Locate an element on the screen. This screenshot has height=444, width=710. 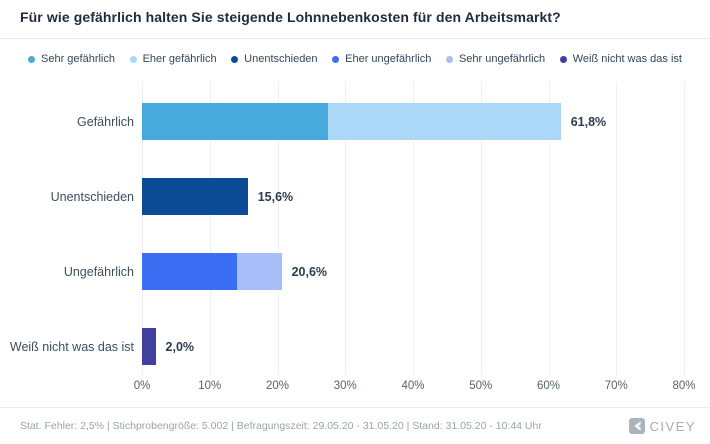
legend-item: Sehr ungefährlich is located at coordinates (495, 59).